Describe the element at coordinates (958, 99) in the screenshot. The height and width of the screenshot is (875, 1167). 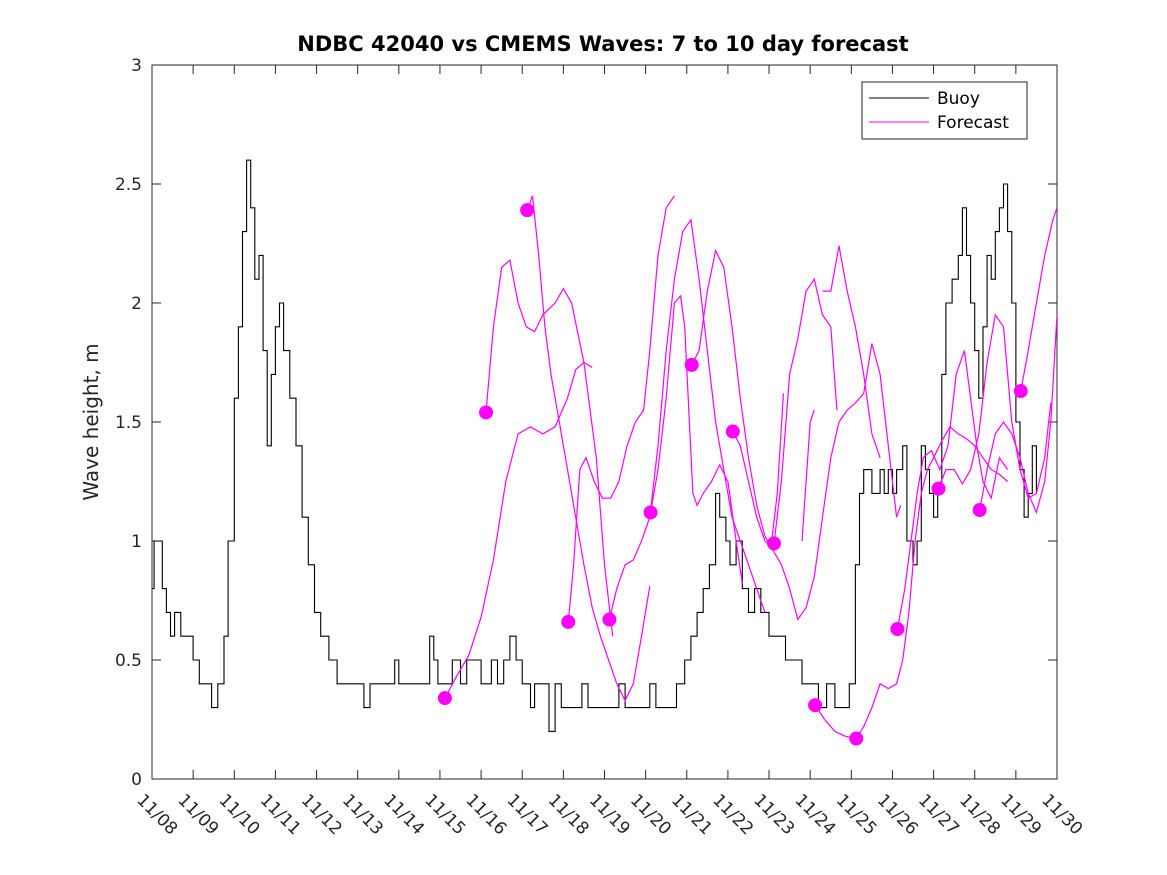
I see `legend-buoy-label: Buoy` at that location.